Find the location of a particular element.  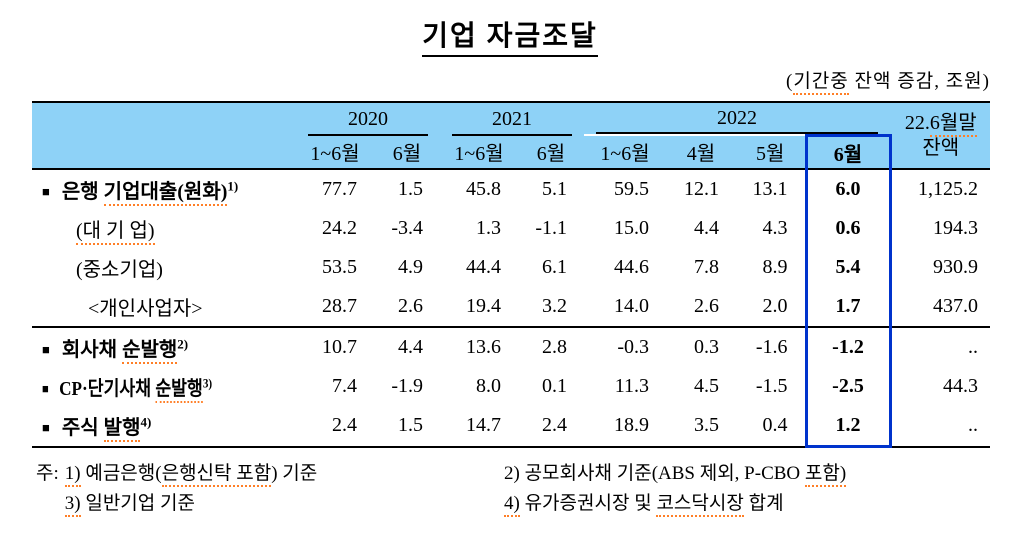

balance-header: 22.6월말 잔액 is located at coordinates (940, 136).